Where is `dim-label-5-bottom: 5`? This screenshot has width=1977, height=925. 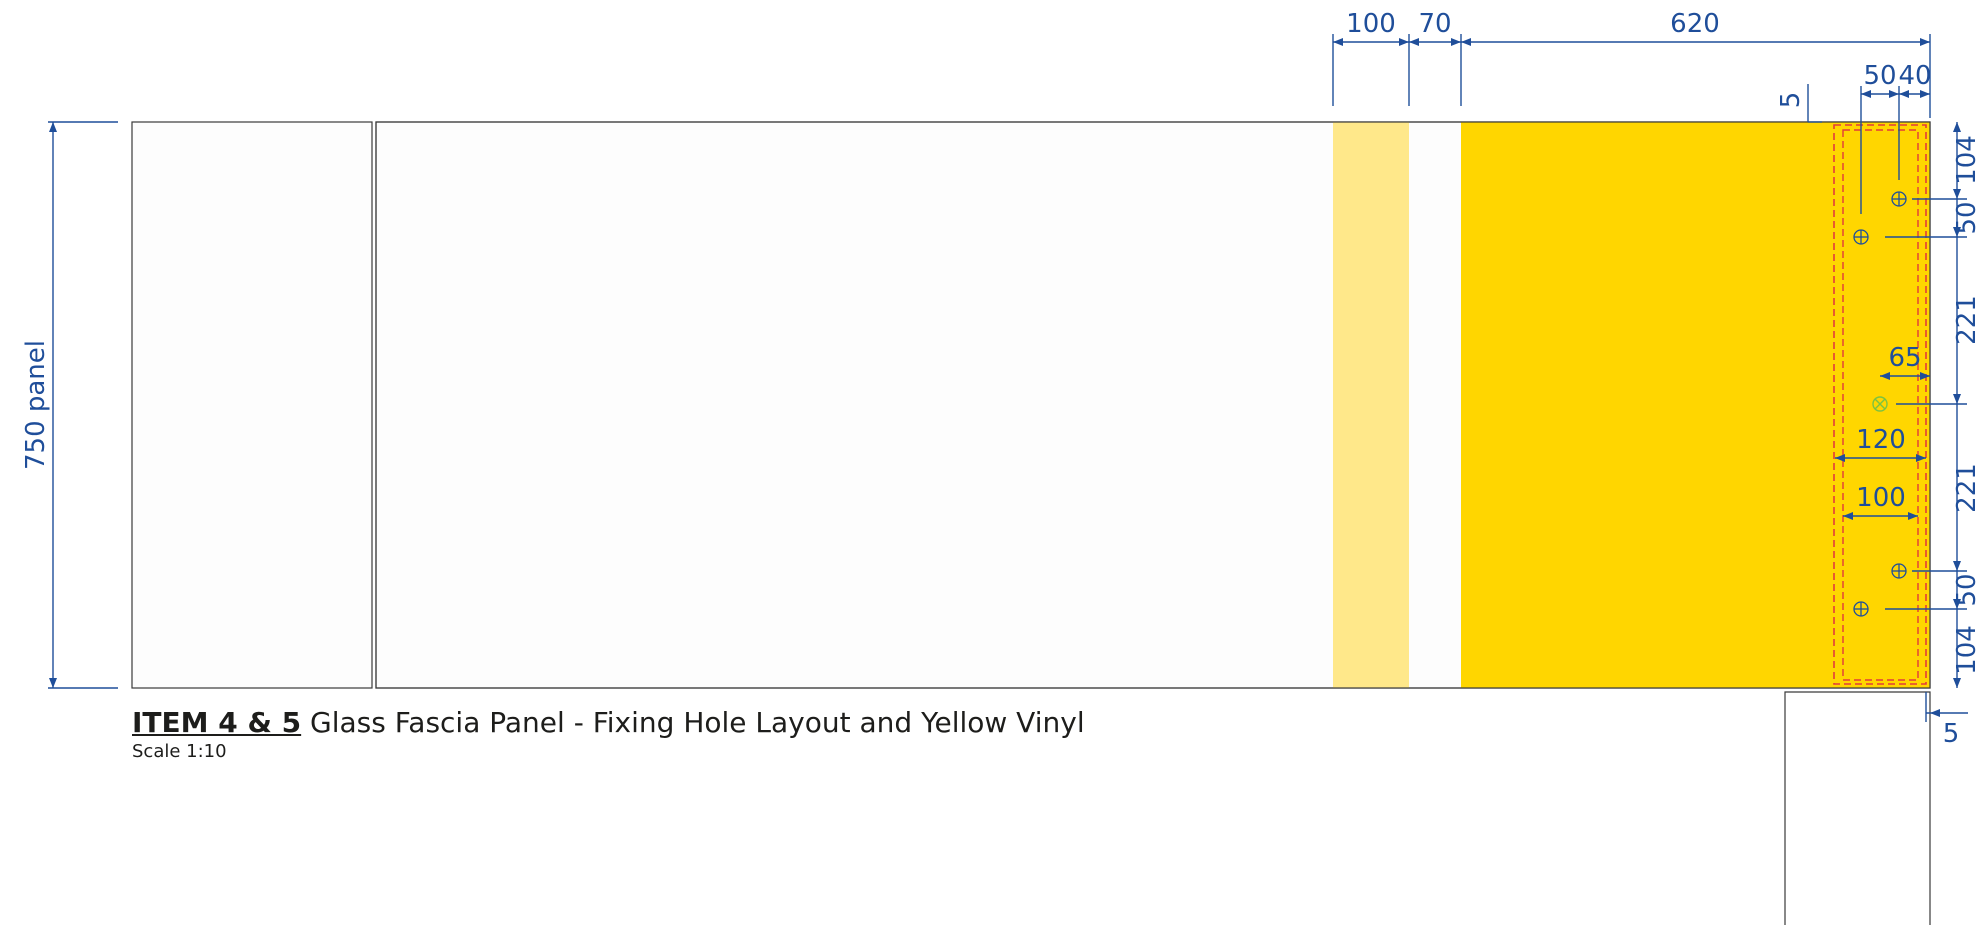
dim-label-5-bottom: 5 is located at coordinates (1951, 734).